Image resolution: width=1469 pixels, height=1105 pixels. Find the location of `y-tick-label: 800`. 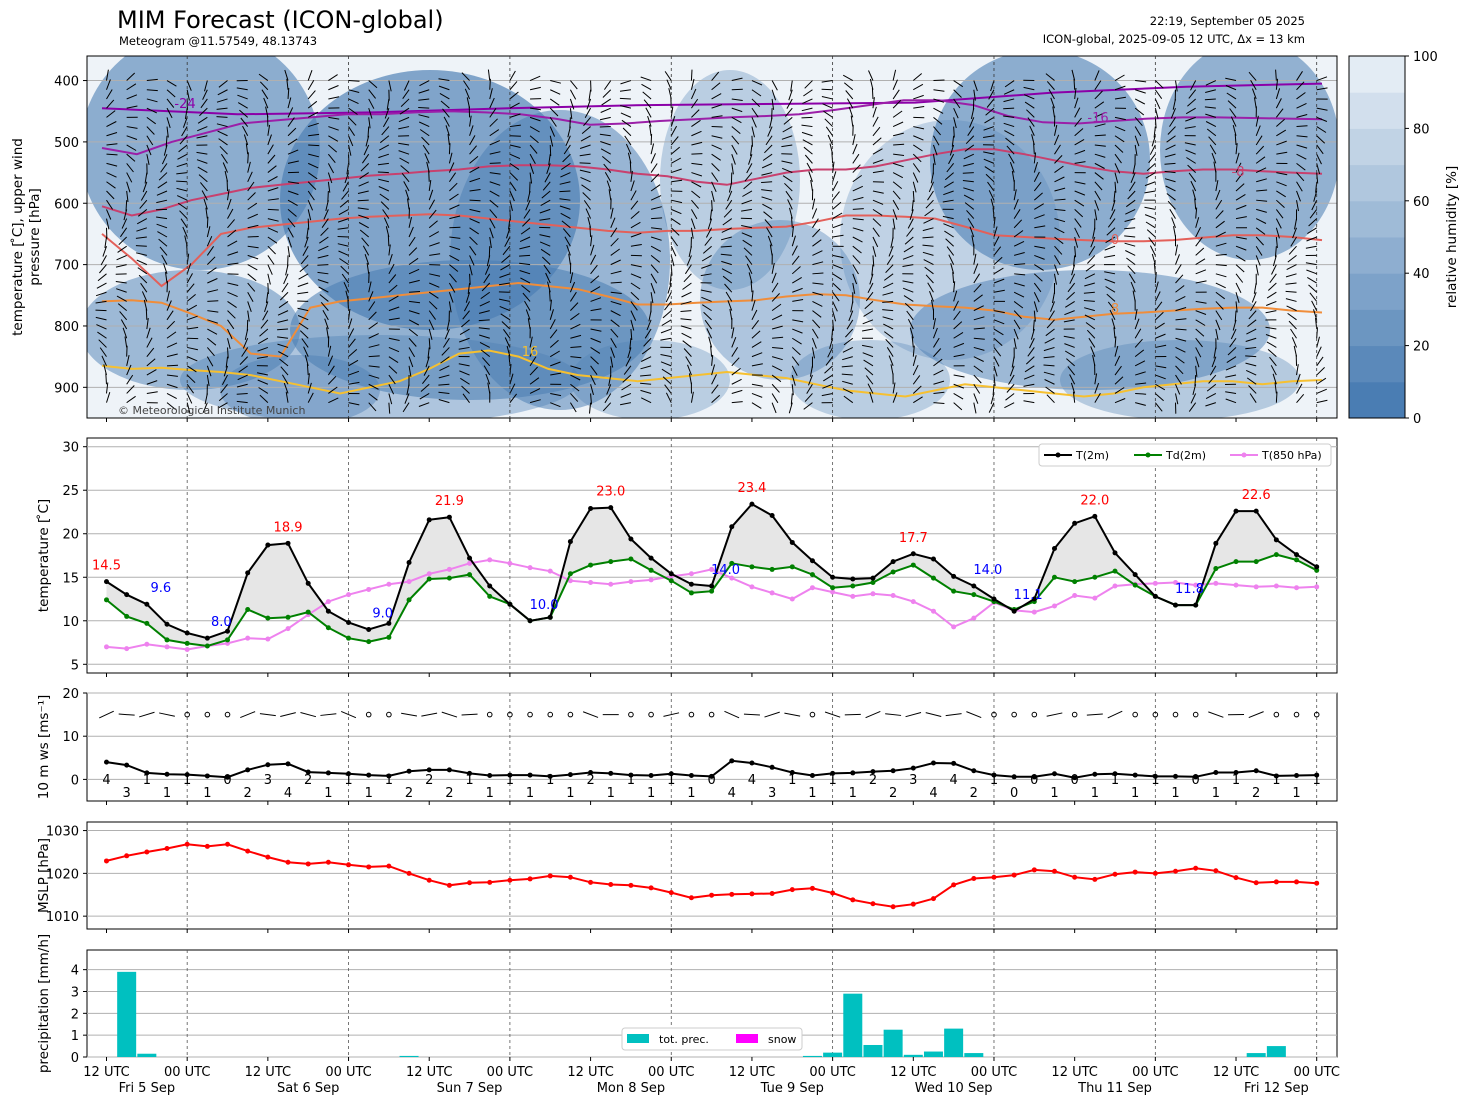

y-tick-label: 800 is located at coordinates (66, 327).